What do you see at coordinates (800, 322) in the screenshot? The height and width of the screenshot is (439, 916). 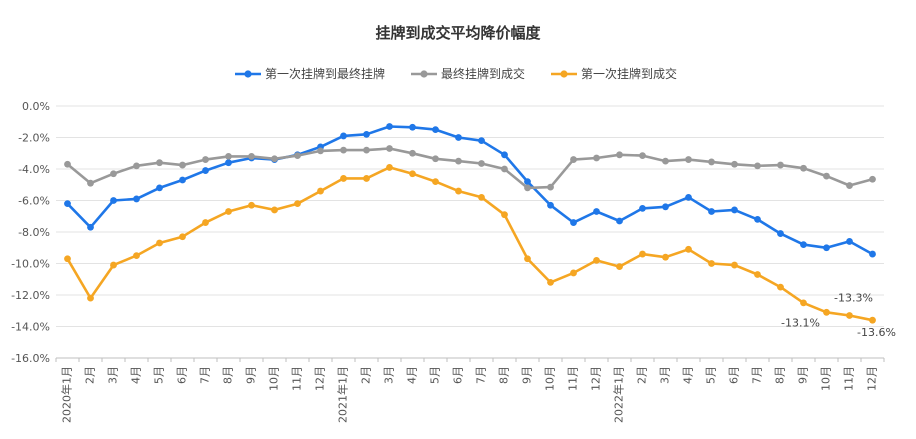 I see `data-label: -13.1%` at bounding box center [800, 322].